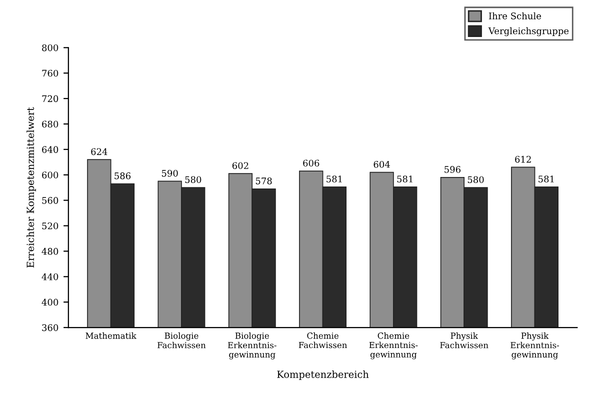 This screenshot has width=595, height=397. Describe the element at coordinates (523, 159) in the screenshot. I see `data-label: 612` at that location.